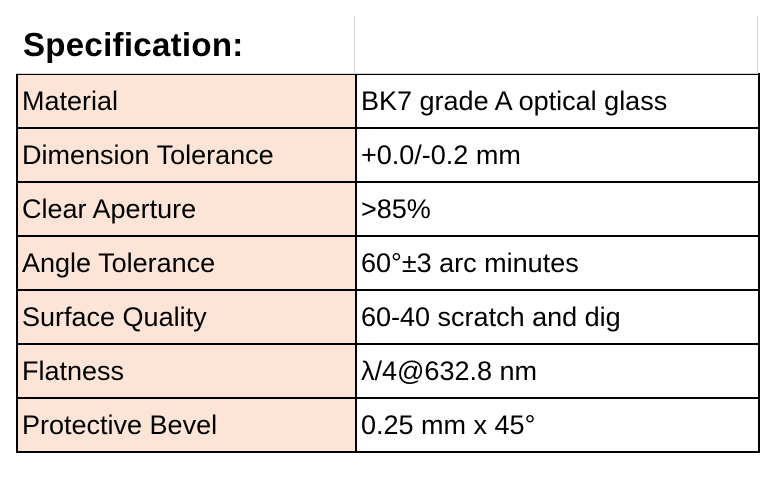 The width and height of the screenshot is (774, 496). Describe the element at coordinates (186, 101) in the screenshot. I see `spec-label: Material` at that location.